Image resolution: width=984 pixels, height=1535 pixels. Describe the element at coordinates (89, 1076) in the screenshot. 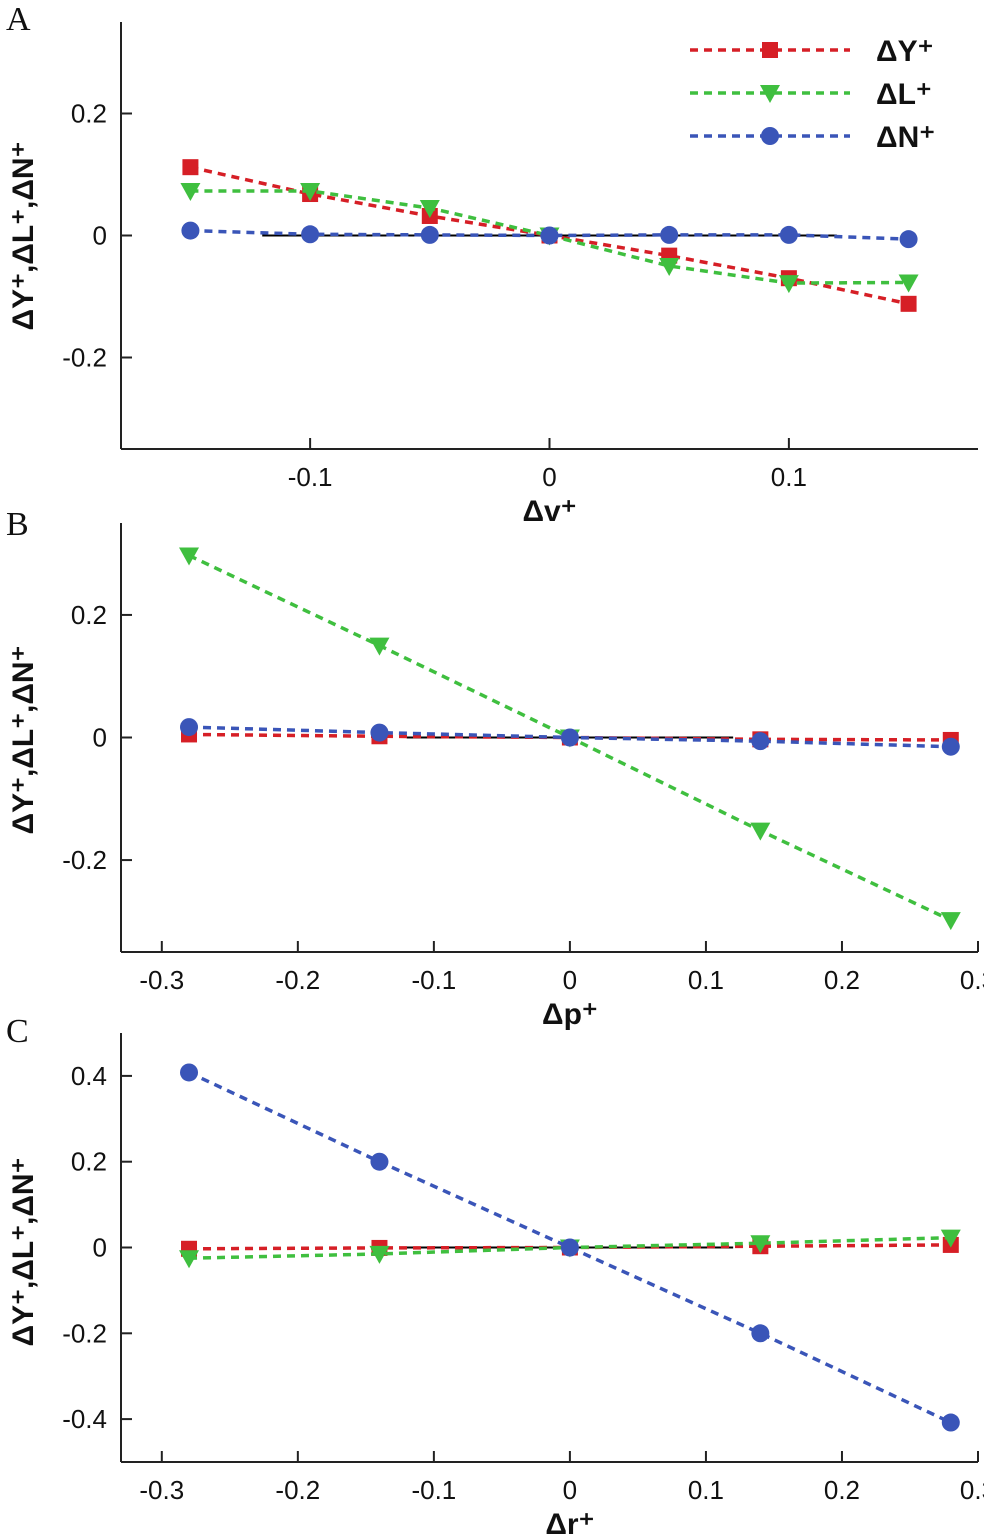

I see `y-tick-label: 0.4` at that location.